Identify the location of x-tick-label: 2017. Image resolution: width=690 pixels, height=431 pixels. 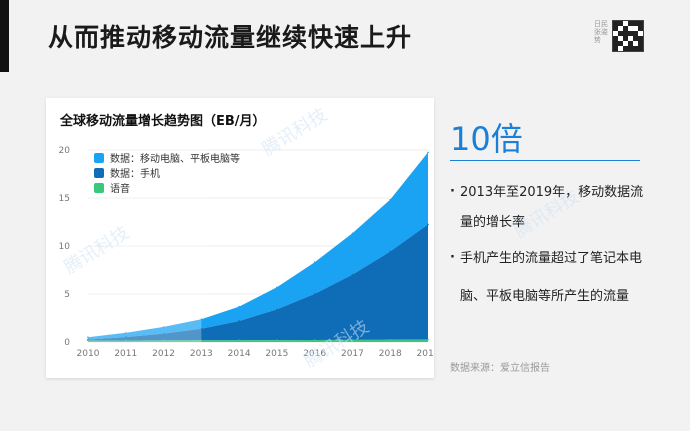
(352, 354).